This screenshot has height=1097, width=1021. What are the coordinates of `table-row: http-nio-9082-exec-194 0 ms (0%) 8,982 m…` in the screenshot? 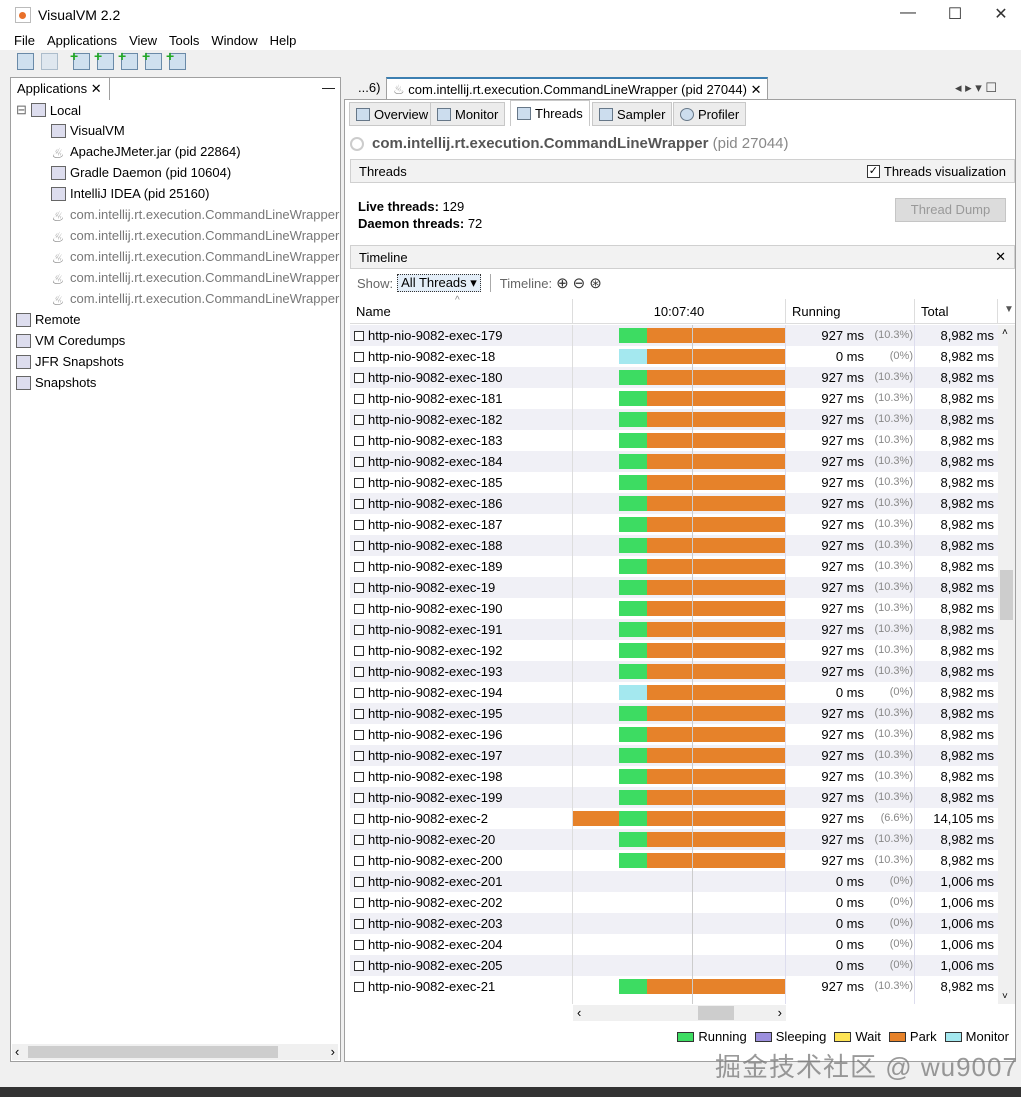 It's located at (674, 692).